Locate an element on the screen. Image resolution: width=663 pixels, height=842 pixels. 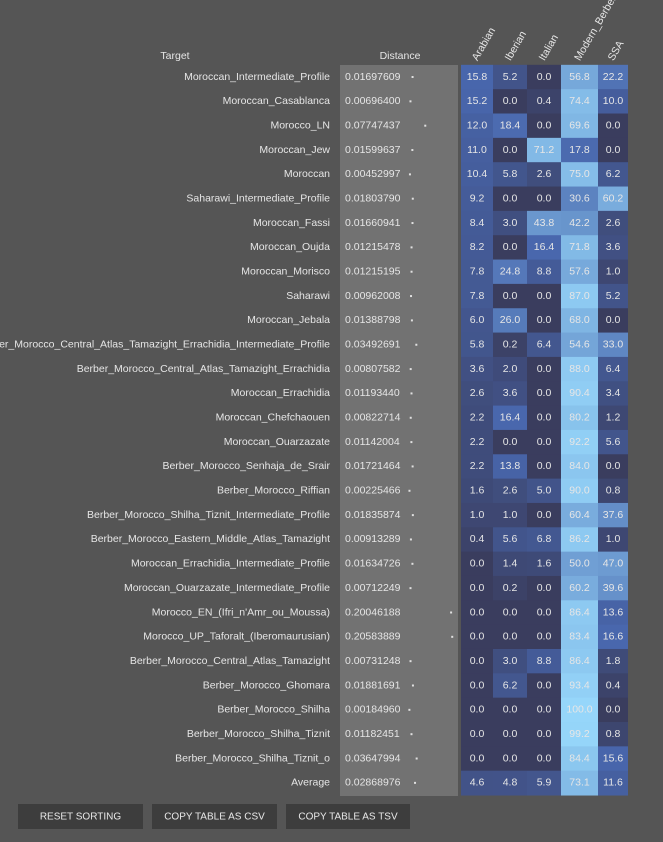
distance-value: 0.01697609 is located at coordinates (373, 77).